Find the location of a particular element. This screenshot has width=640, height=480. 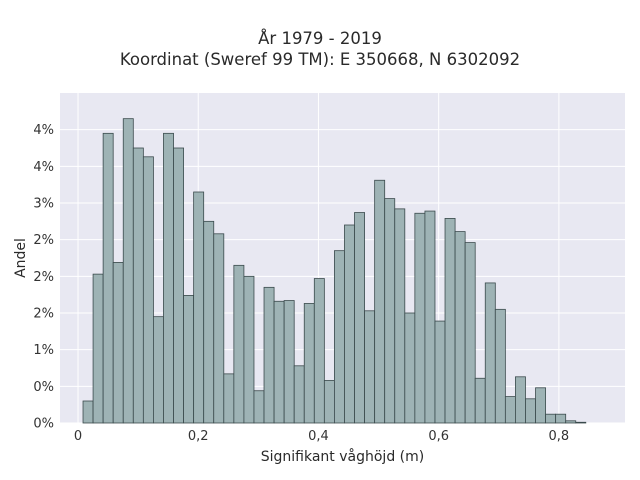

x-tick-label: 0,8 is located at coordinates (559, 436).